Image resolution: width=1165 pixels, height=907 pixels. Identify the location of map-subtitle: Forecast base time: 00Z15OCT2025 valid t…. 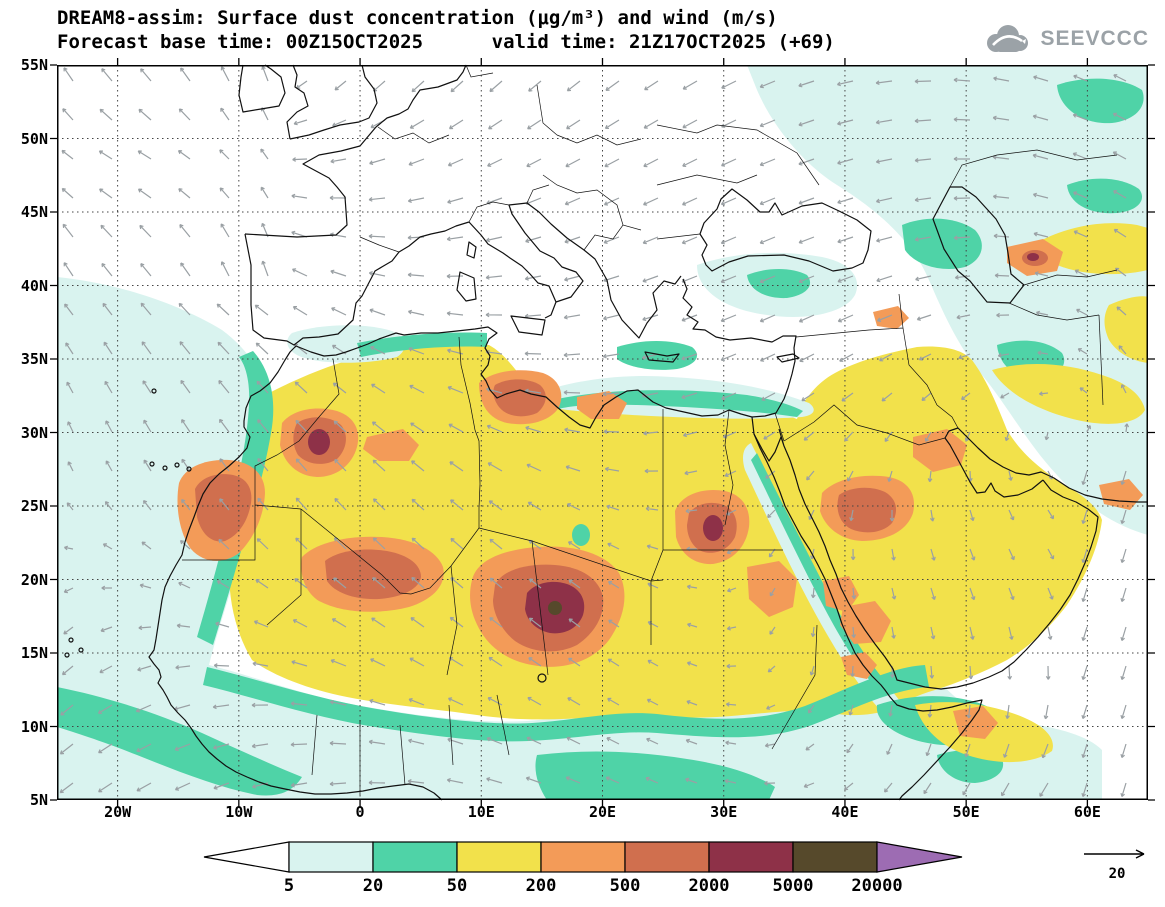
(446, 42).